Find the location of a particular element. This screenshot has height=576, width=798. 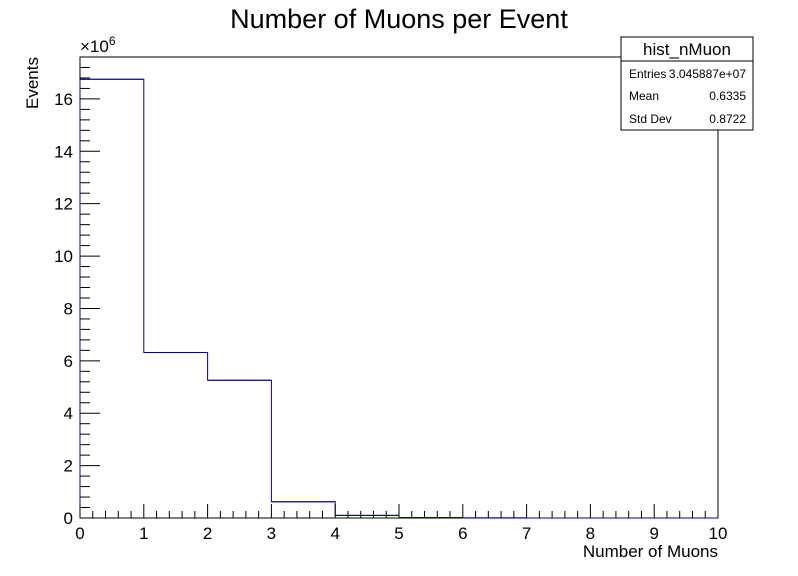

y-tick-label: 16 is located at coordinates (63, 99).